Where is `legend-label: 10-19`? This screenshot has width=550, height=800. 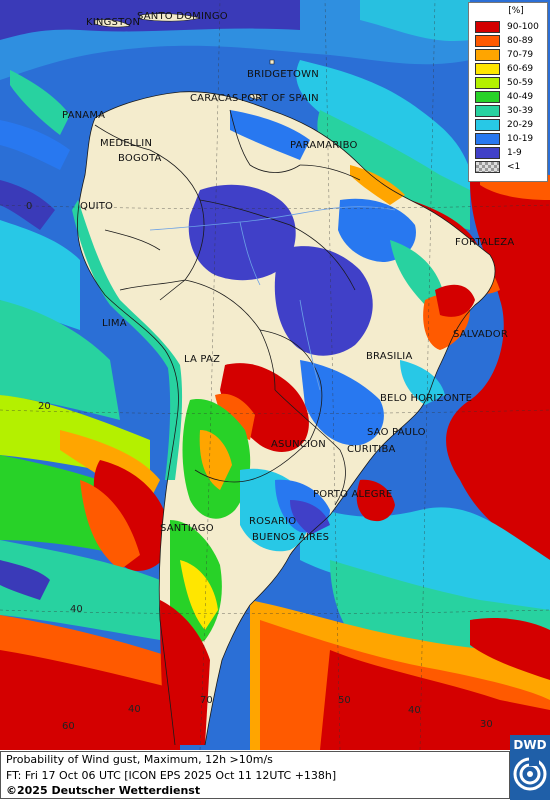
legend-label: 10-19 is located at coordinates (520, 139).